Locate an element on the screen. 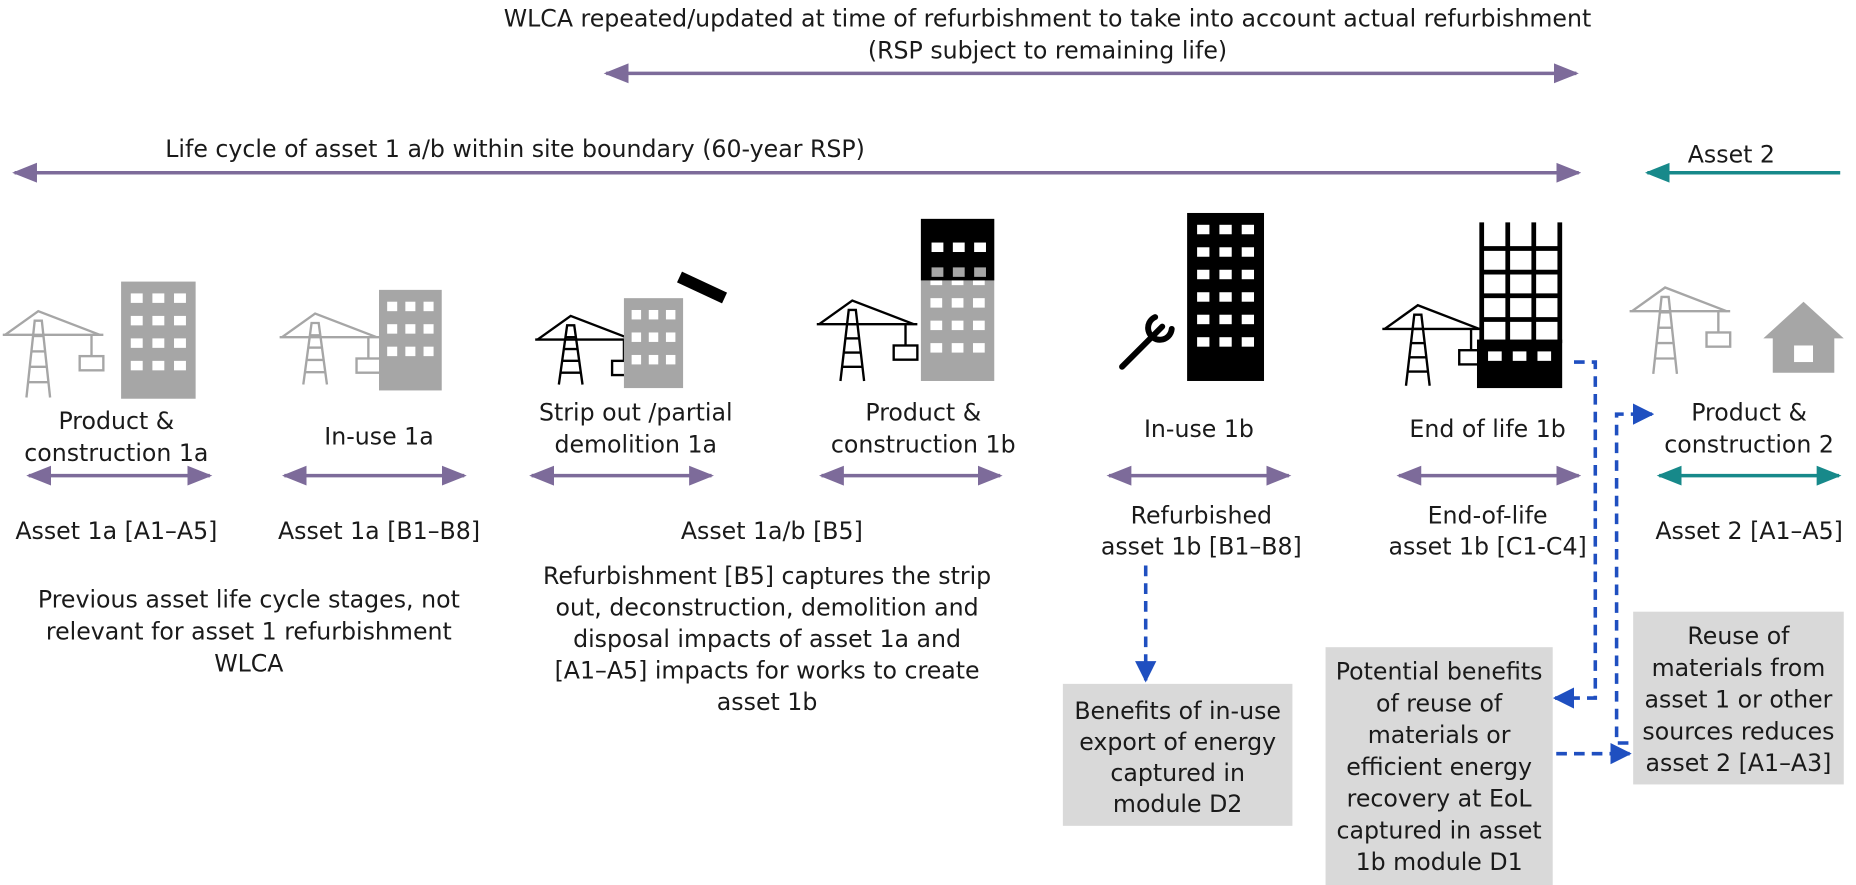 The image size is (1856, 885). note: asset 1b is located at coordinates (767, 702).